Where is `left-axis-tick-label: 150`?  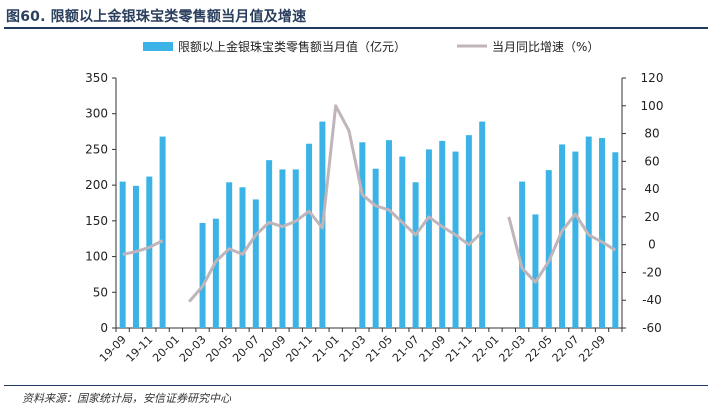
left-axis-tick-label: 150 is located at coordinates (96, 221).